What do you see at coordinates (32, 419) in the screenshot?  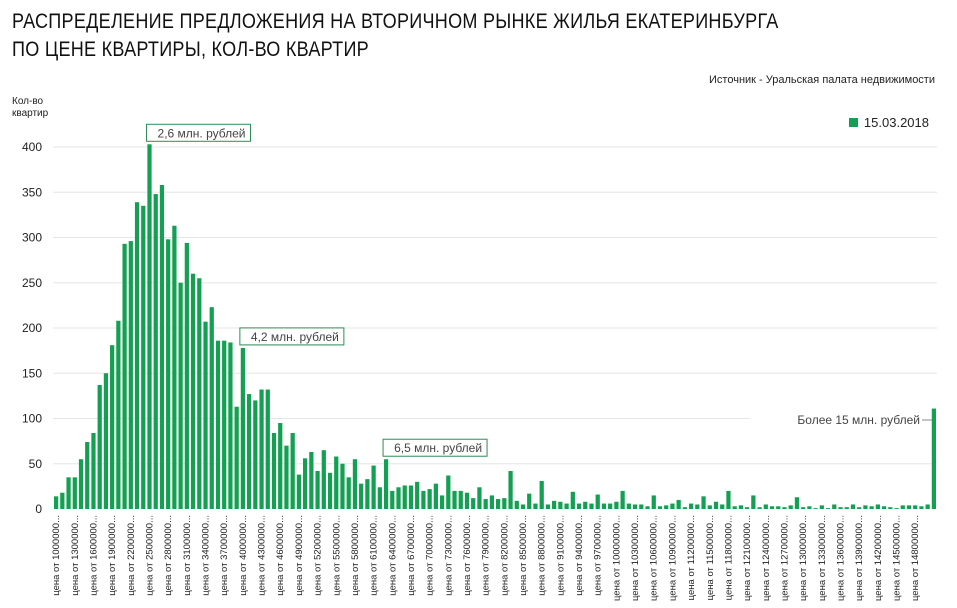 I see `y-tick-label: 100` at bounding box center [32, 419].